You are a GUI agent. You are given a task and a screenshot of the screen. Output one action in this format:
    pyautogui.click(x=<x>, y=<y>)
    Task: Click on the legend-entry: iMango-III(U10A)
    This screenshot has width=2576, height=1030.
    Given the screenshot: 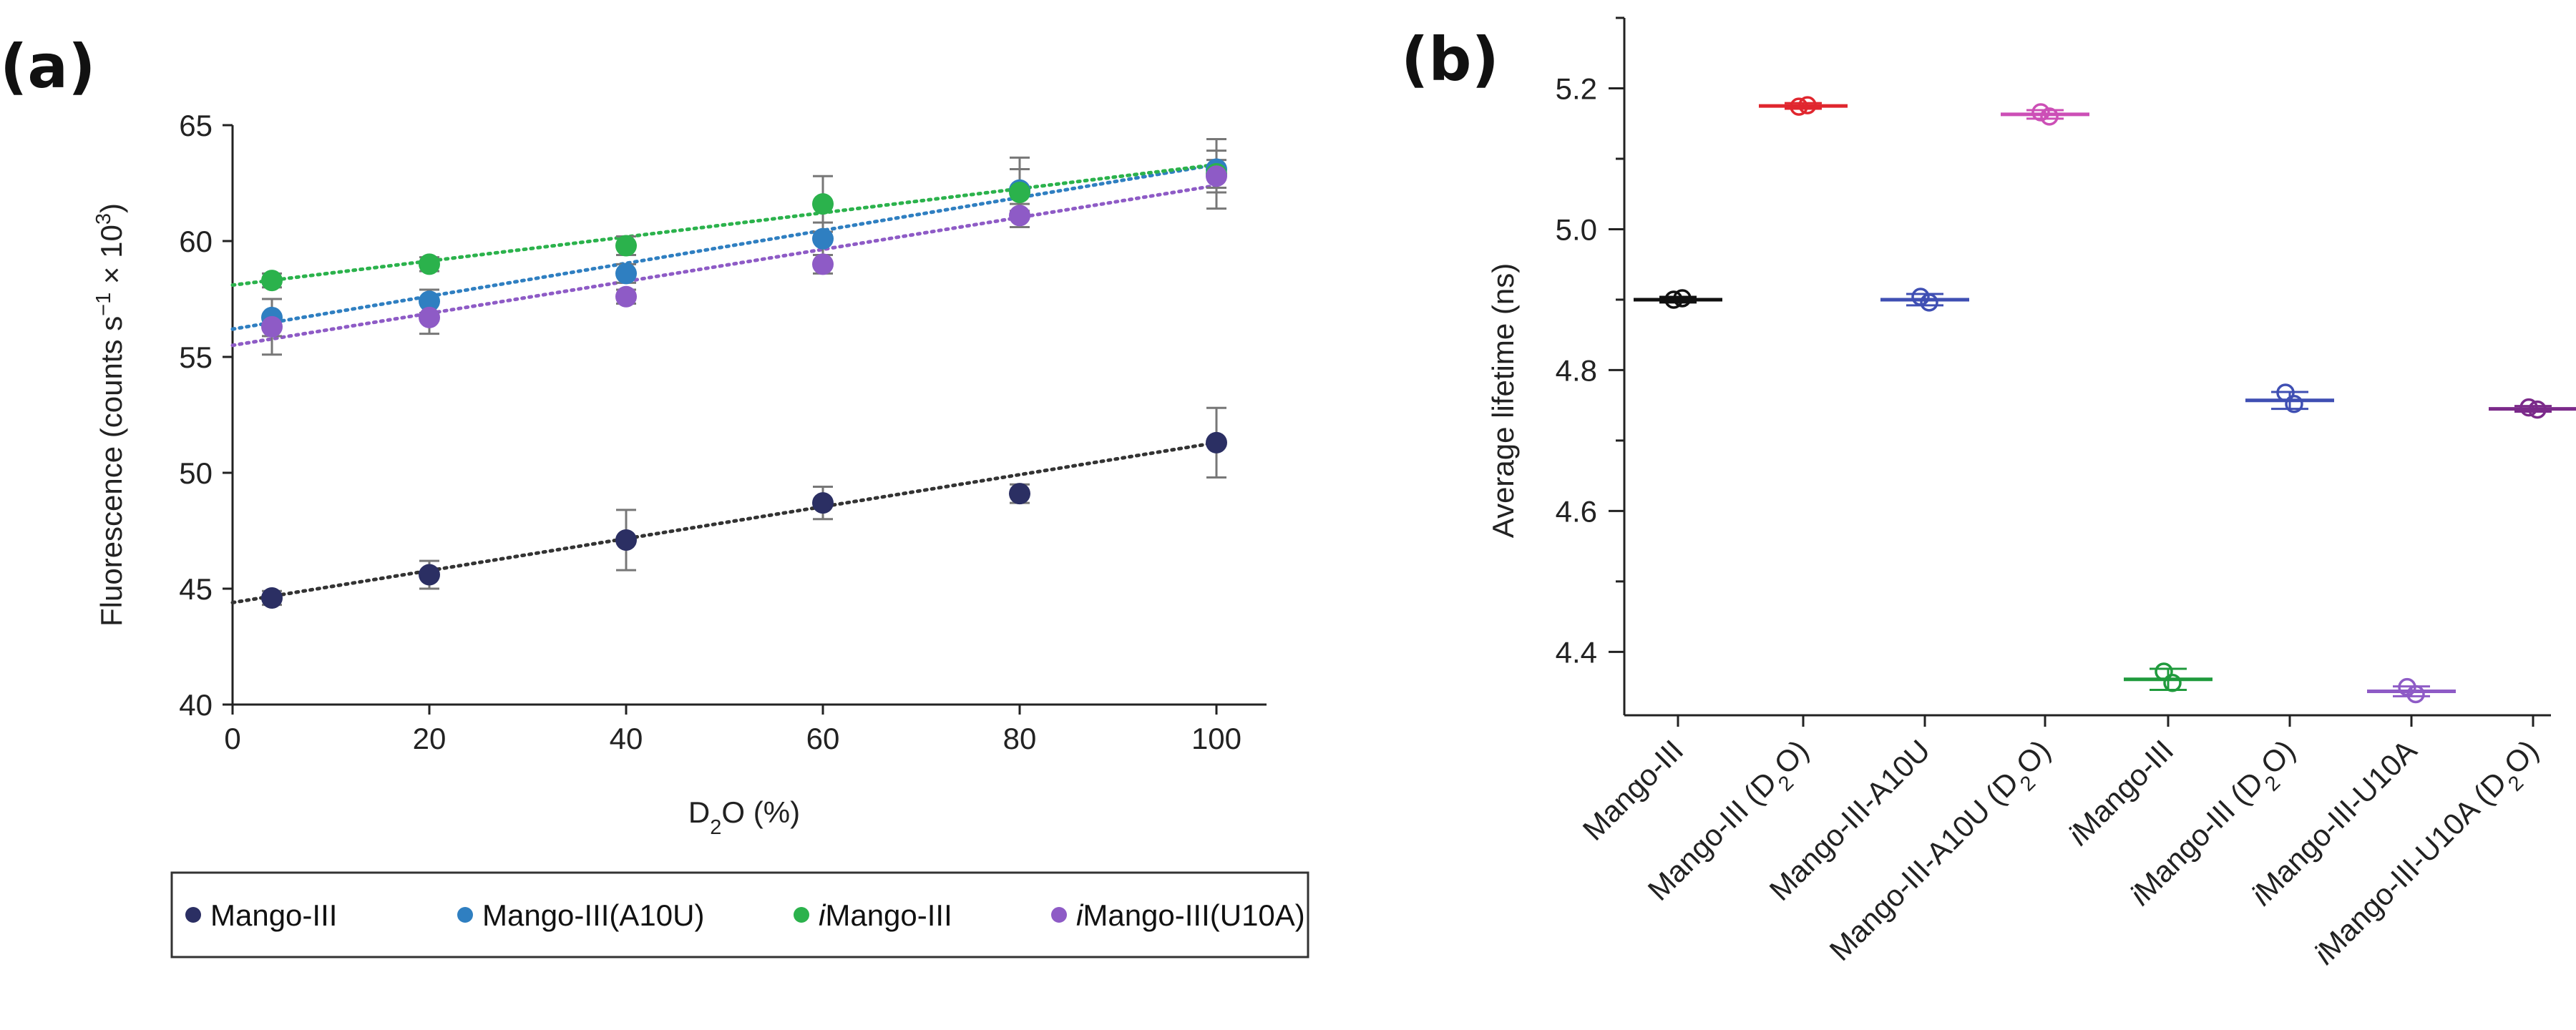 What is the action you would take?
    pyautogui.click(x=1190, y=915)
    